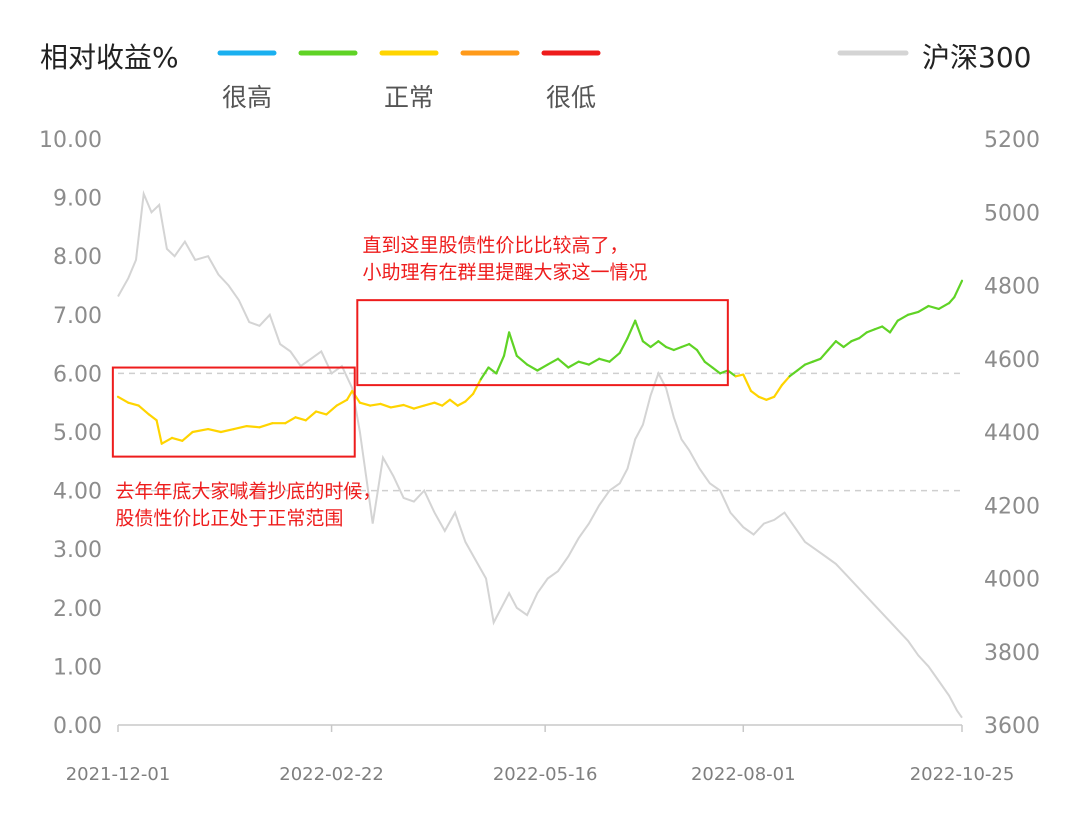 The width and height of the screenshot is (1080, 825). What do you see at coordinates (77, 199) in the screenshot?
I see `y-left-tick-label: 9.00` at bounding box center [77, 199].